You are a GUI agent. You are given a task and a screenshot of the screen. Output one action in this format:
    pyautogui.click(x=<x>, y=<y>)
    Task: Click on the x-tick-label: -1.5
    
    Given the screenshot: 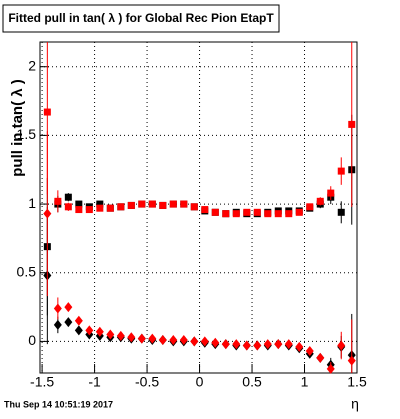 What is the action you would take?
    pyautogui.click(x=42, y=382)
    